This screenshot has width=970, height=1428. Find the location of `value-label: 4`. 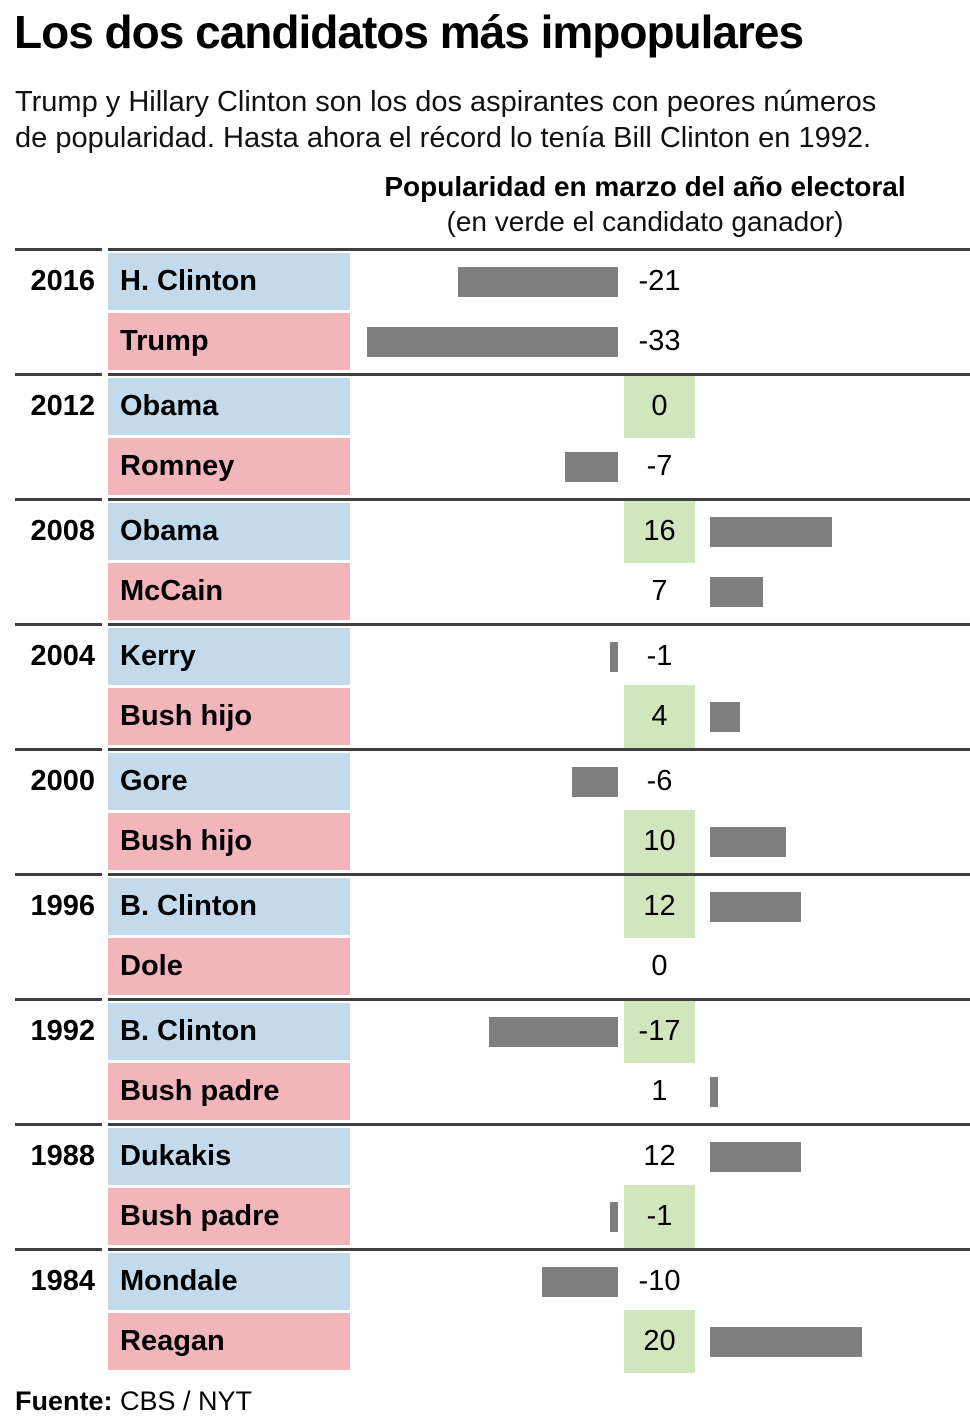

value-label: 4 is located at coordinates (659, 716).